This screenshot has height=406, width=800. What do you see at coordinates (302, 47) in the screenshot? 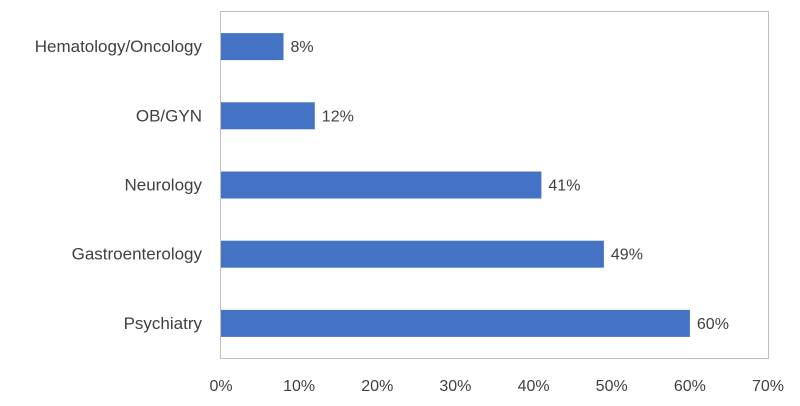
I see `data-label-0: 8%` at bounding box center [302, 47].